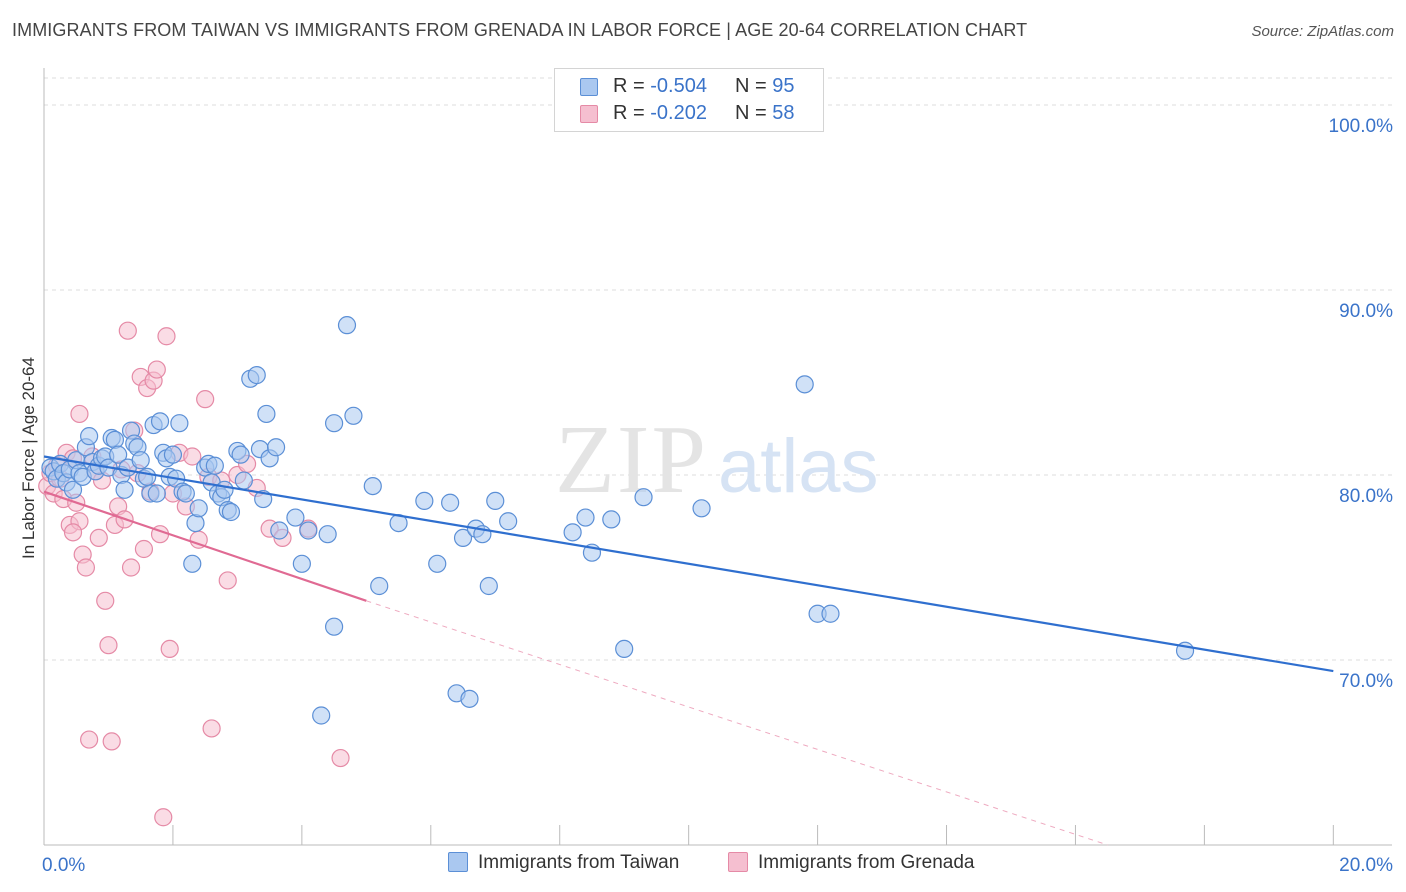 Image resolution: width=1406 pixels, height=892 pixels. I want to click on stats-legend-taiwan: R = -0.504 N = 95, so click(689, 87).